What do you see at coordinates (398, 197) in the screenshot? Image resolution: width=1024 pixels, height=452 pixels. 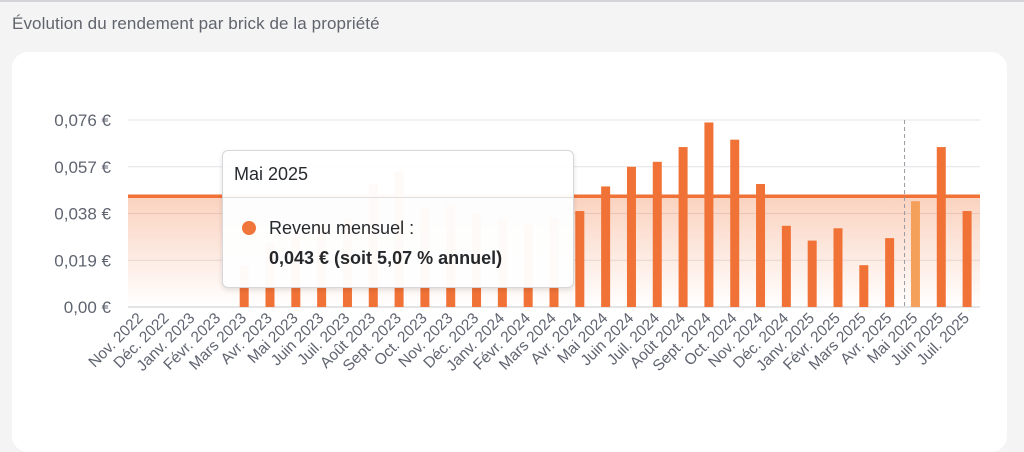 I see `tooltip-divider` at bounding box center [398, 197].